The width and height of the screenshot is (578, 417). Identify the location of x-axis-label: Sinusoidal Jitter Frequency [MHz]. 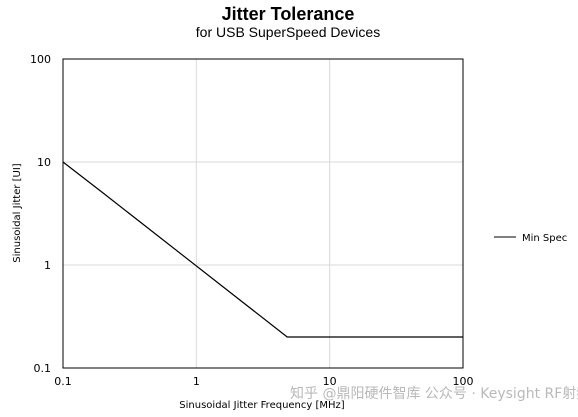
(261, 405).